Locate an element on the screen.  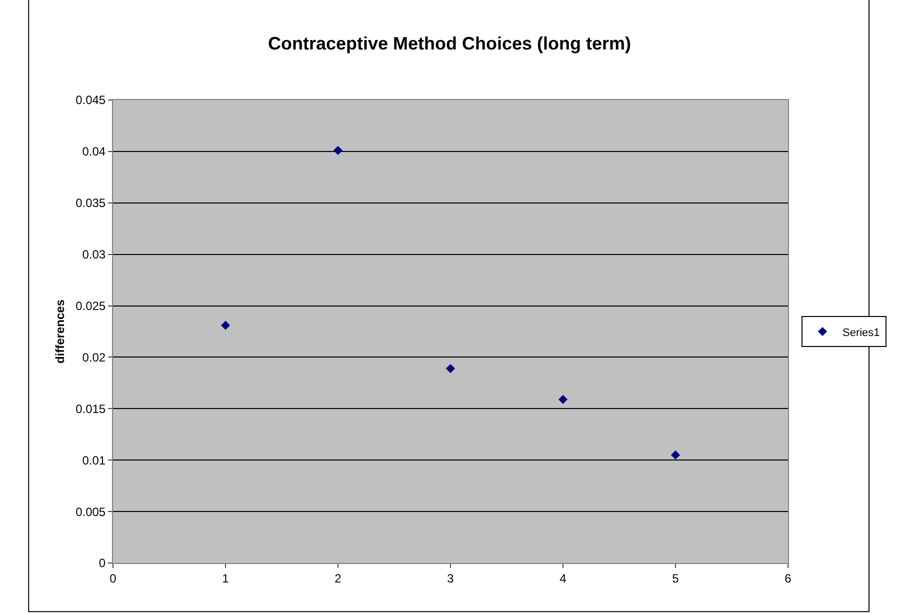
x-tick-label: 5 is located at coordinates (676, 578).